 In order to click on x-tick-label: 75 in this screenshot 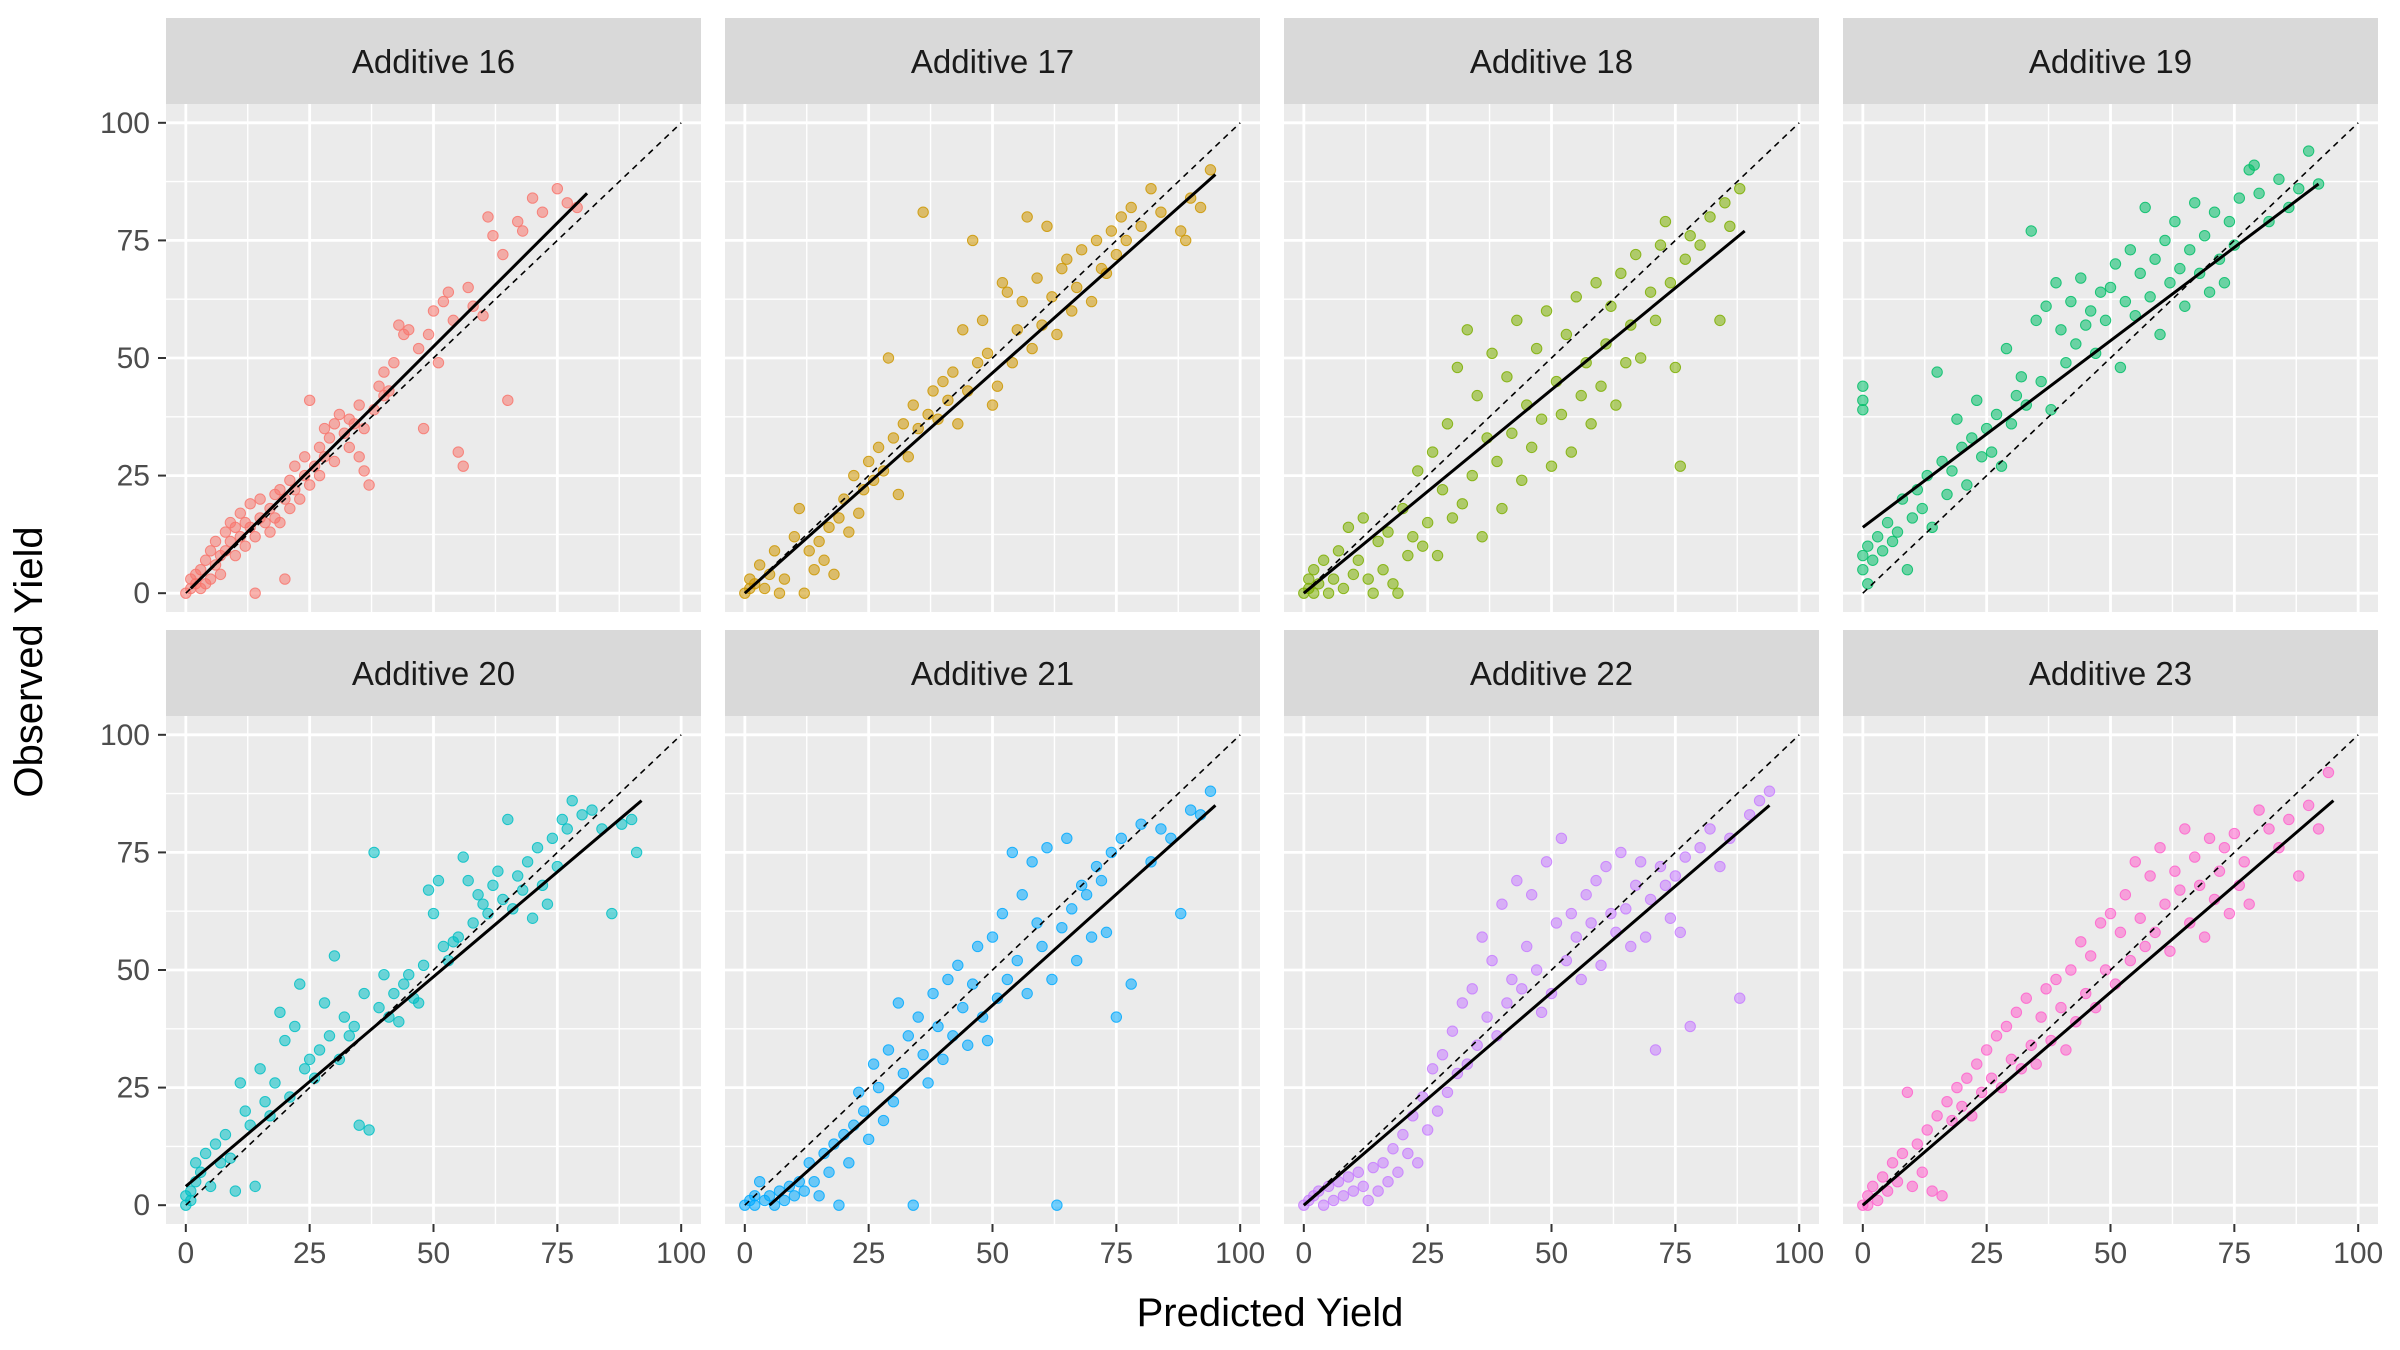, I will do `click(557, 1253)`.